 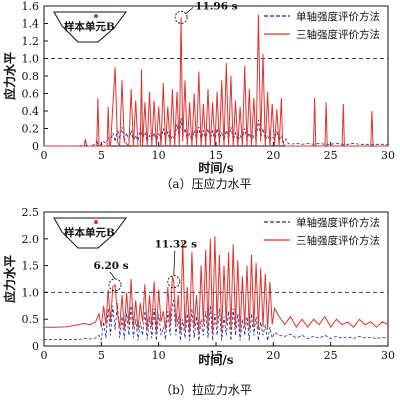 What do you see at coordinates (31, 76) in the screenshot?
I see `y-tick-label: 0.8` at bounding box center [31, 76].